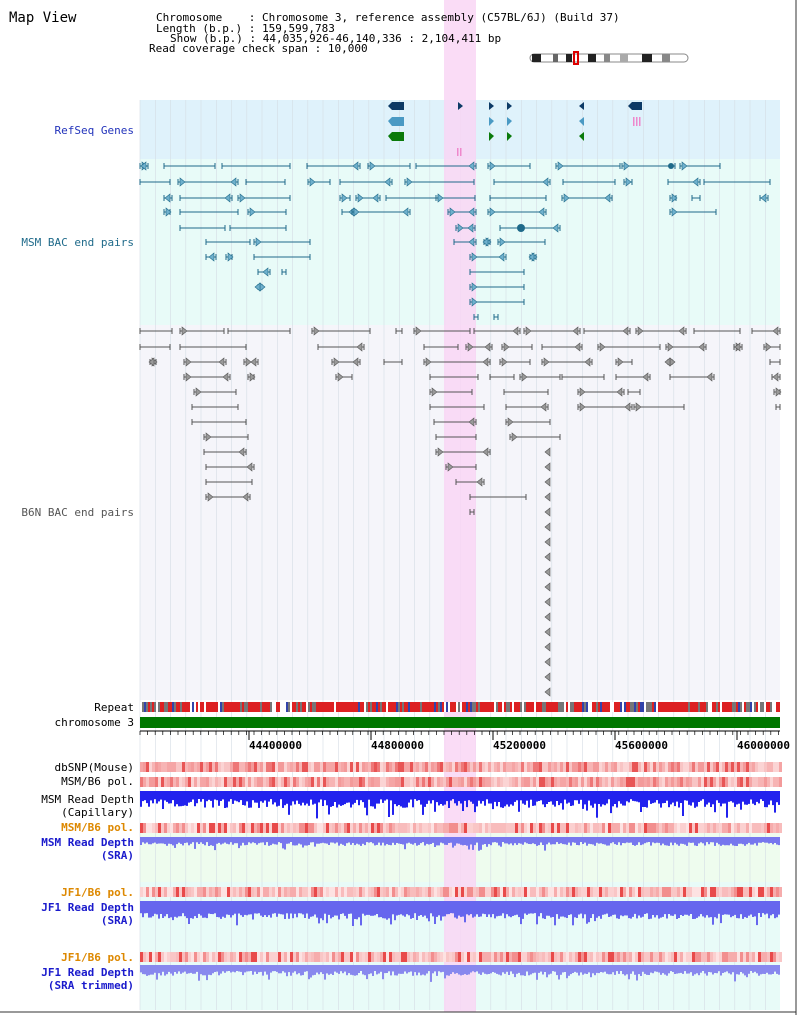  I want to click on msm-depth-sra-label-2: (SRA), so click(117, 855).